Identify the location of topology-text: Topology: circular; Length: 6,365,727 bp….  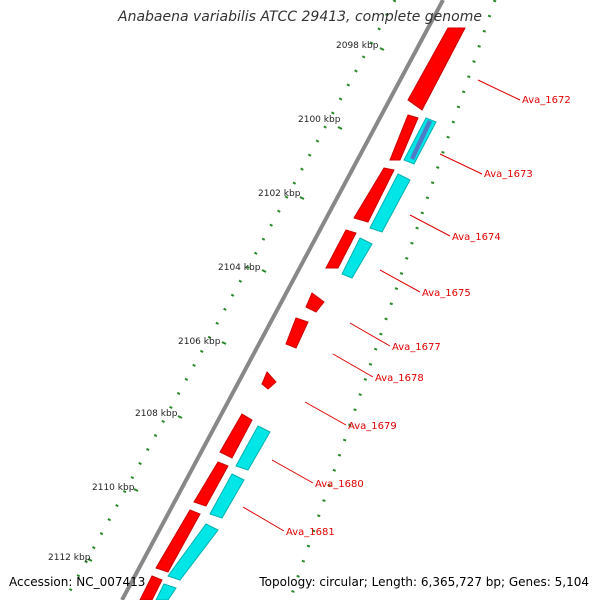
(424, 582).